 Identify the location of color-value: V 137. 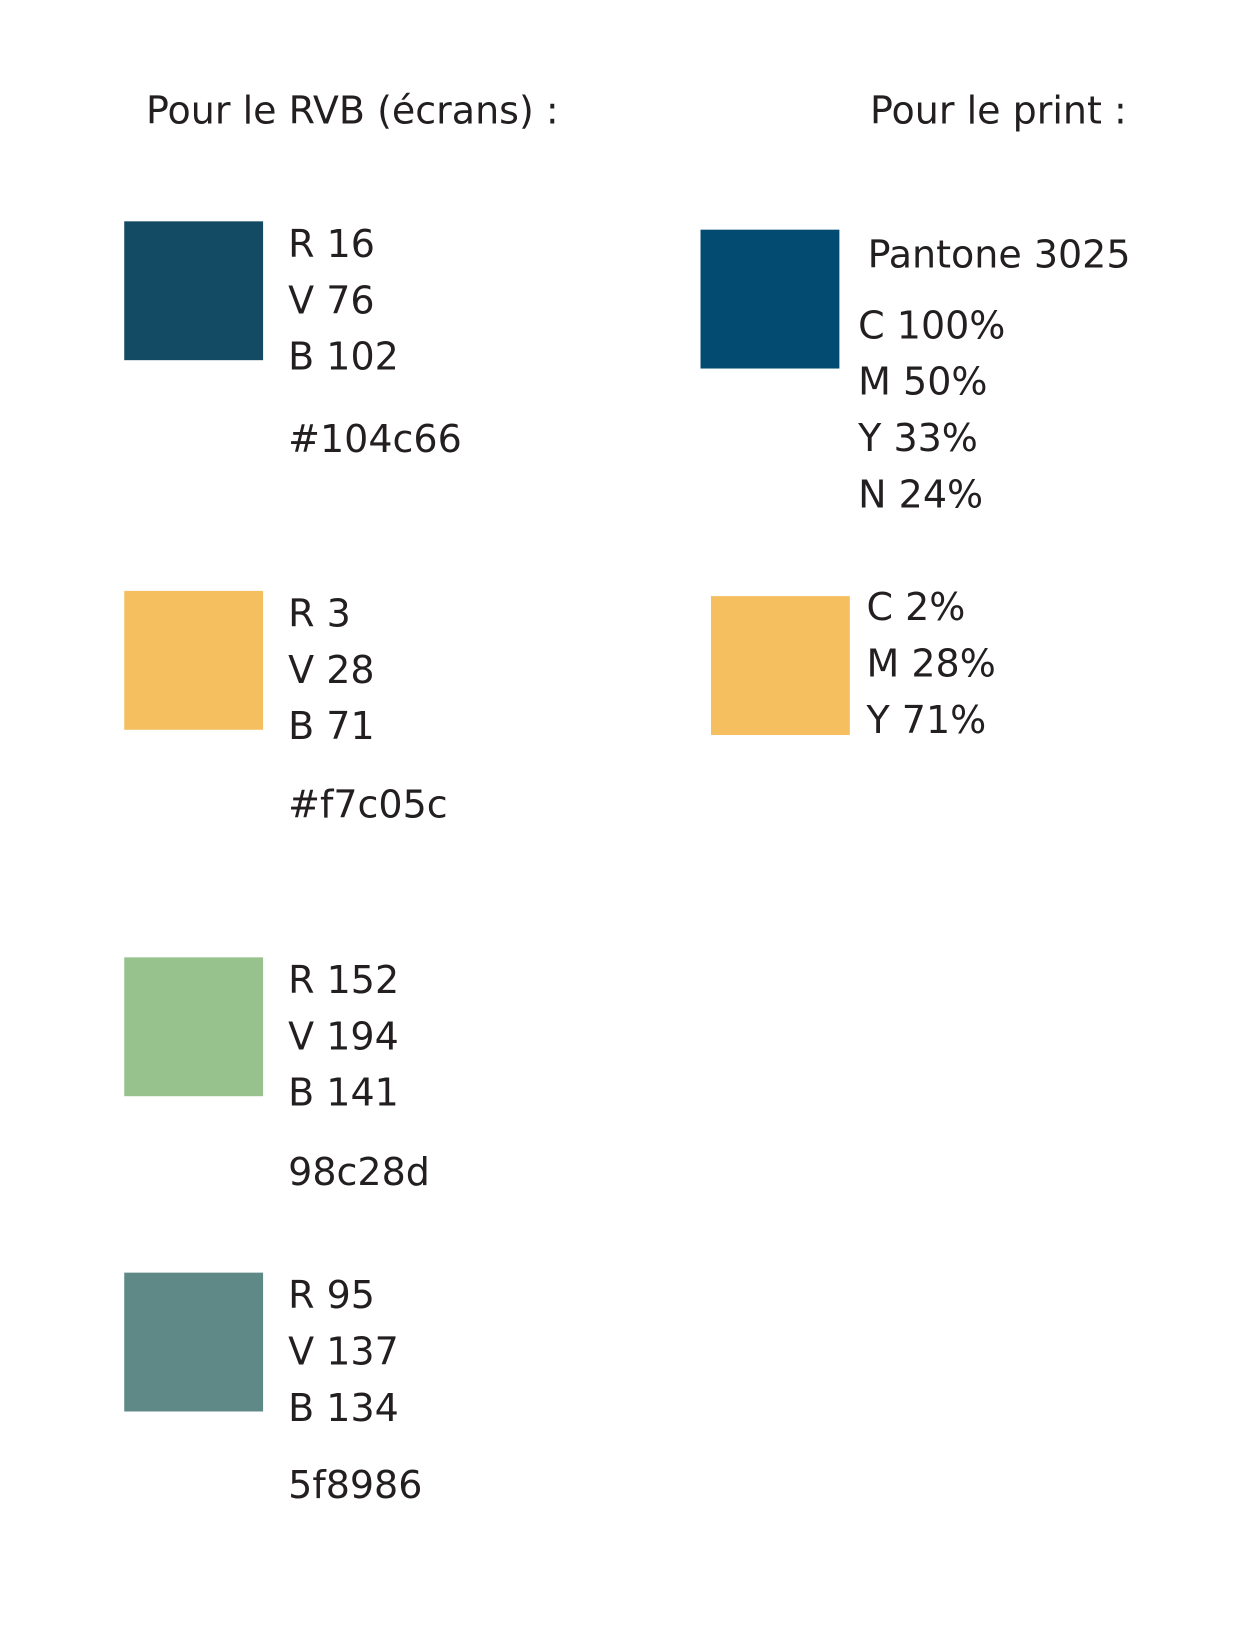
(343, 1352).